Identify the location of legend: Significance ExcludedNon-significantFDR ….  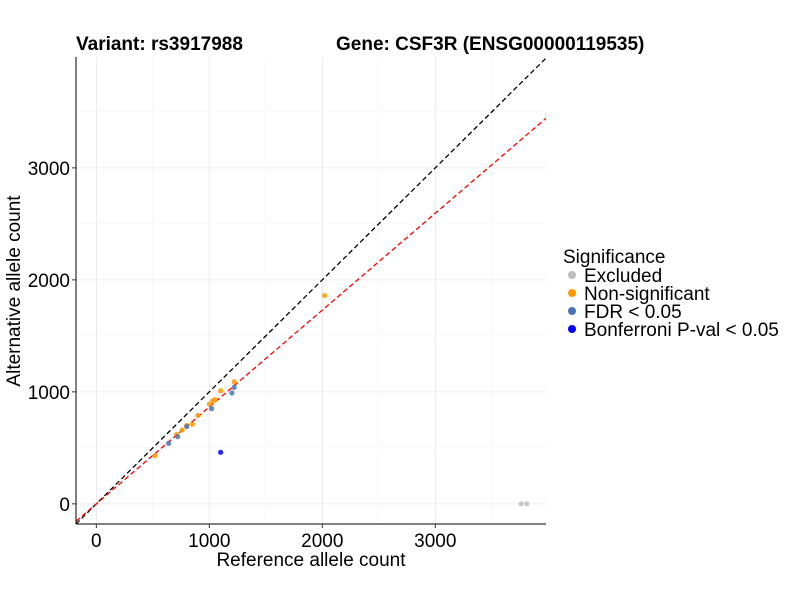
(671, 294).